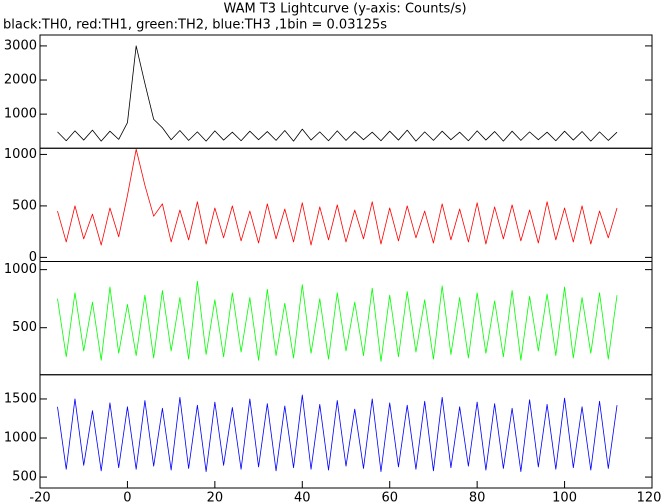  I want to click on y-tick-label: 0, so click(33, 257).